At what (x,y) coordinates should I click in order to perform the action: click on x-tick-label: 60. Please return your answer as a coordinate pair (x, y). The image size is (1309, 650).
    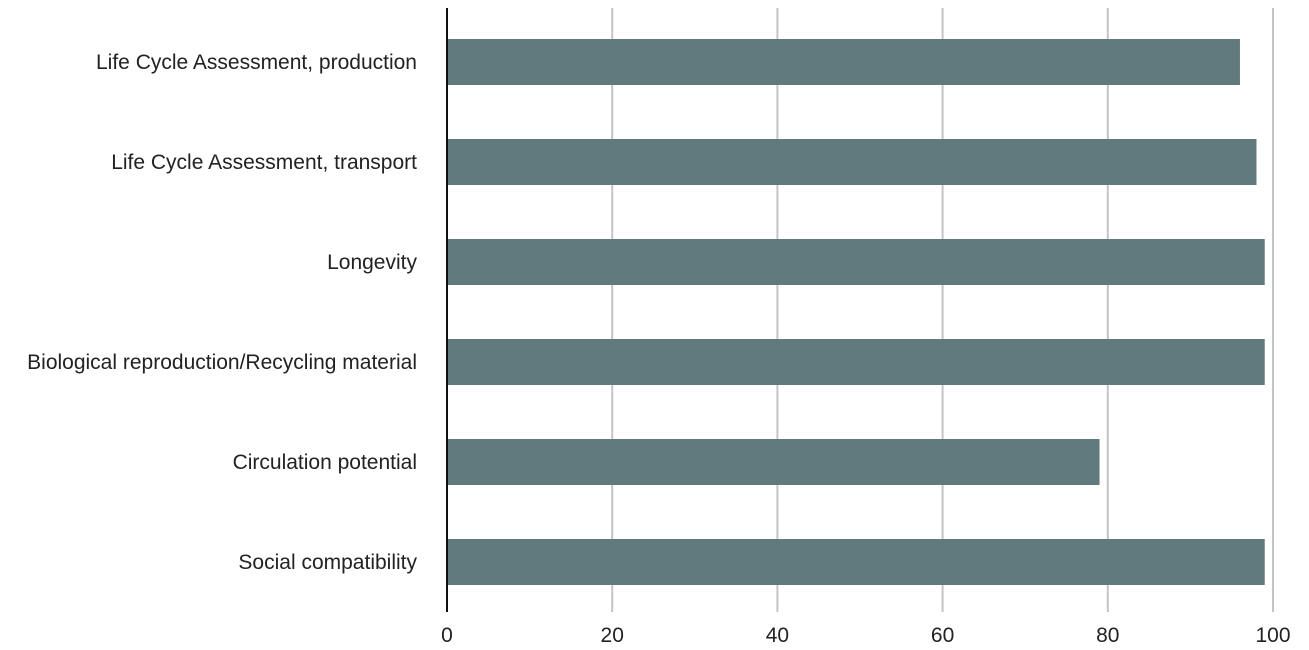
    Looking at the image, I should click on (942, 635).